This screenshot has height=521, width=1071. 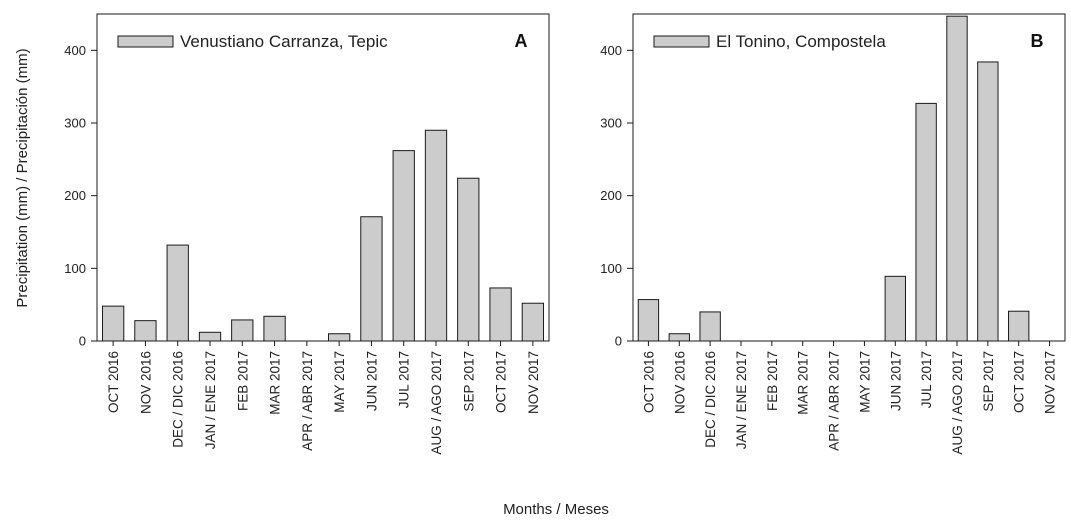 What do you see at coordinates (284, 41) in the screenshot?
I see `legend-label: Venustiano Carranza, Tepic` at bounding box center [284, 41].